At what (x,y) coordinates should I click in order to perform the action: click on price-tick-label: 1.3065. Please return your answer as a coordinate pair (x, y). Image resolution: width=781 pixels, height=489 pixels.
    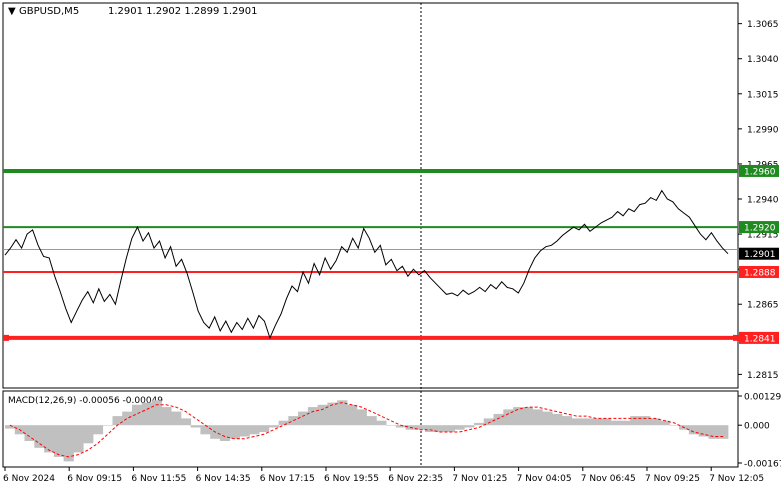
    Looking at the image, I should click on (763, 25).